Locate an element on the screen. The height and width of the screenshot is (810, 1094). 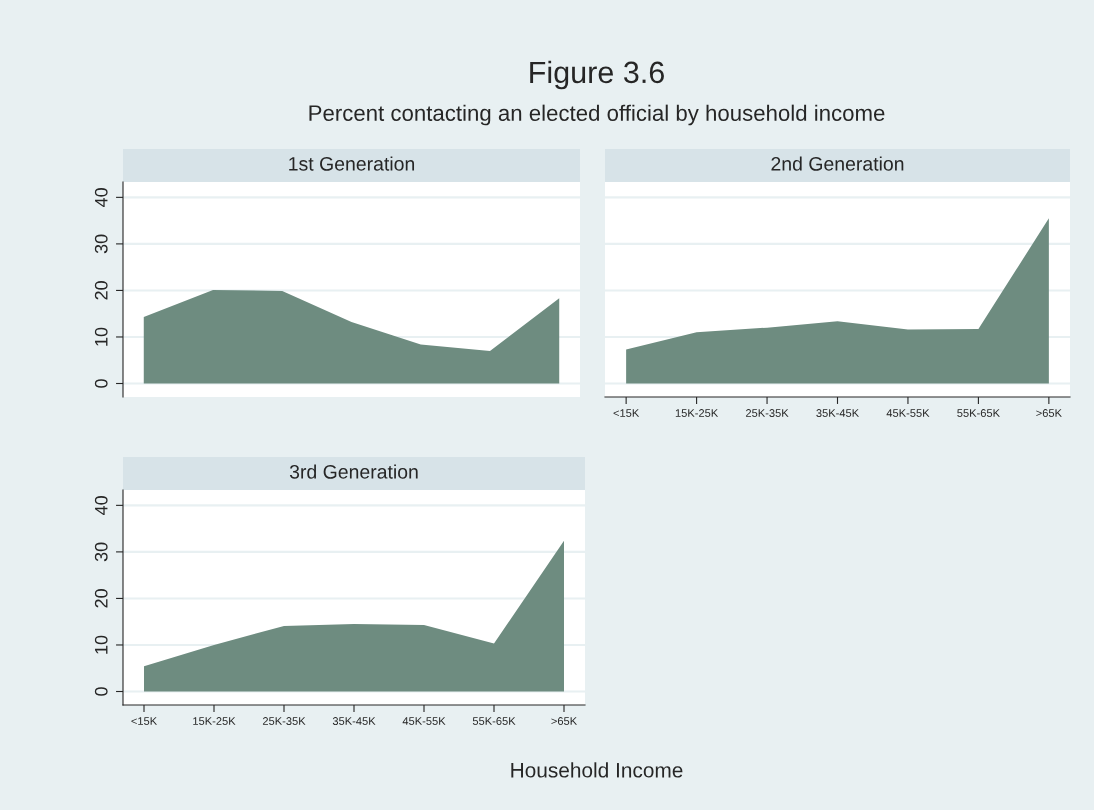
chart-title: 3rd Generation is located at coordinates (353, 471).